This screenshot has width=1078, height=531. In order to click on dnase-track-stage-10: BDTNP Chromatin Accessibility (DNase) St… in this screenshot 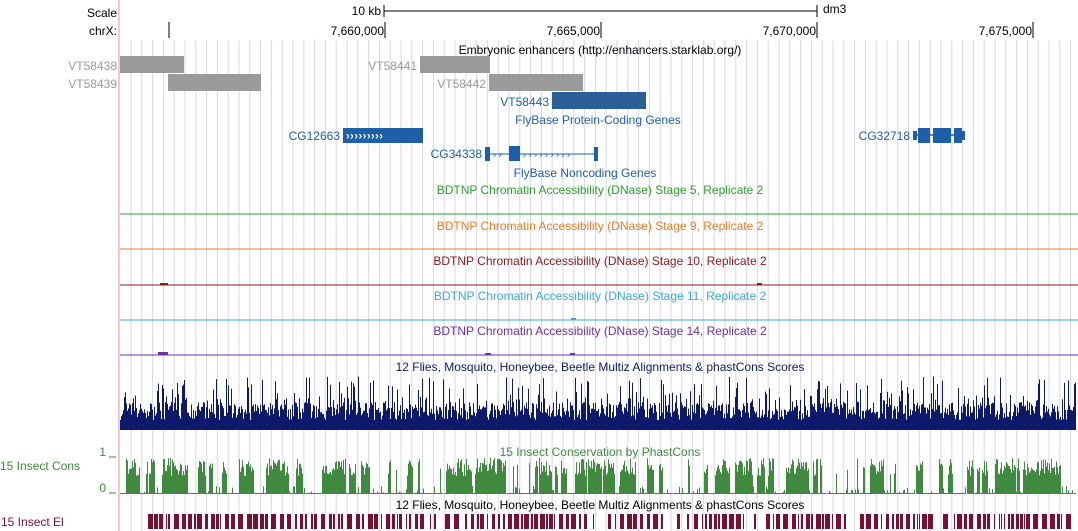, I will do `click(599, 270)`.